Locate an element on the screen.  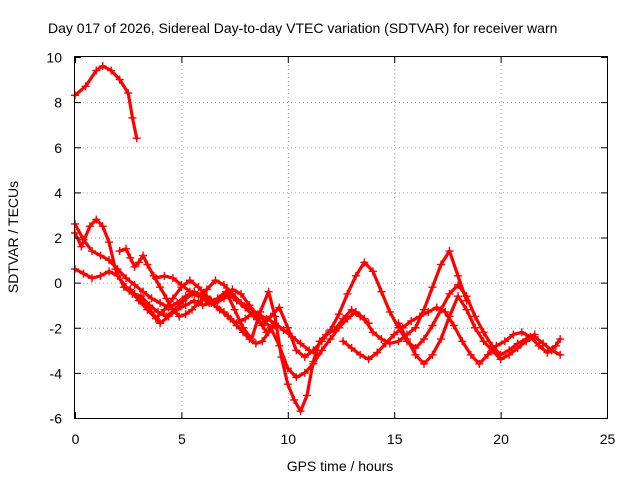
y-tick-label: -2 is located at coordinates (56, 328).